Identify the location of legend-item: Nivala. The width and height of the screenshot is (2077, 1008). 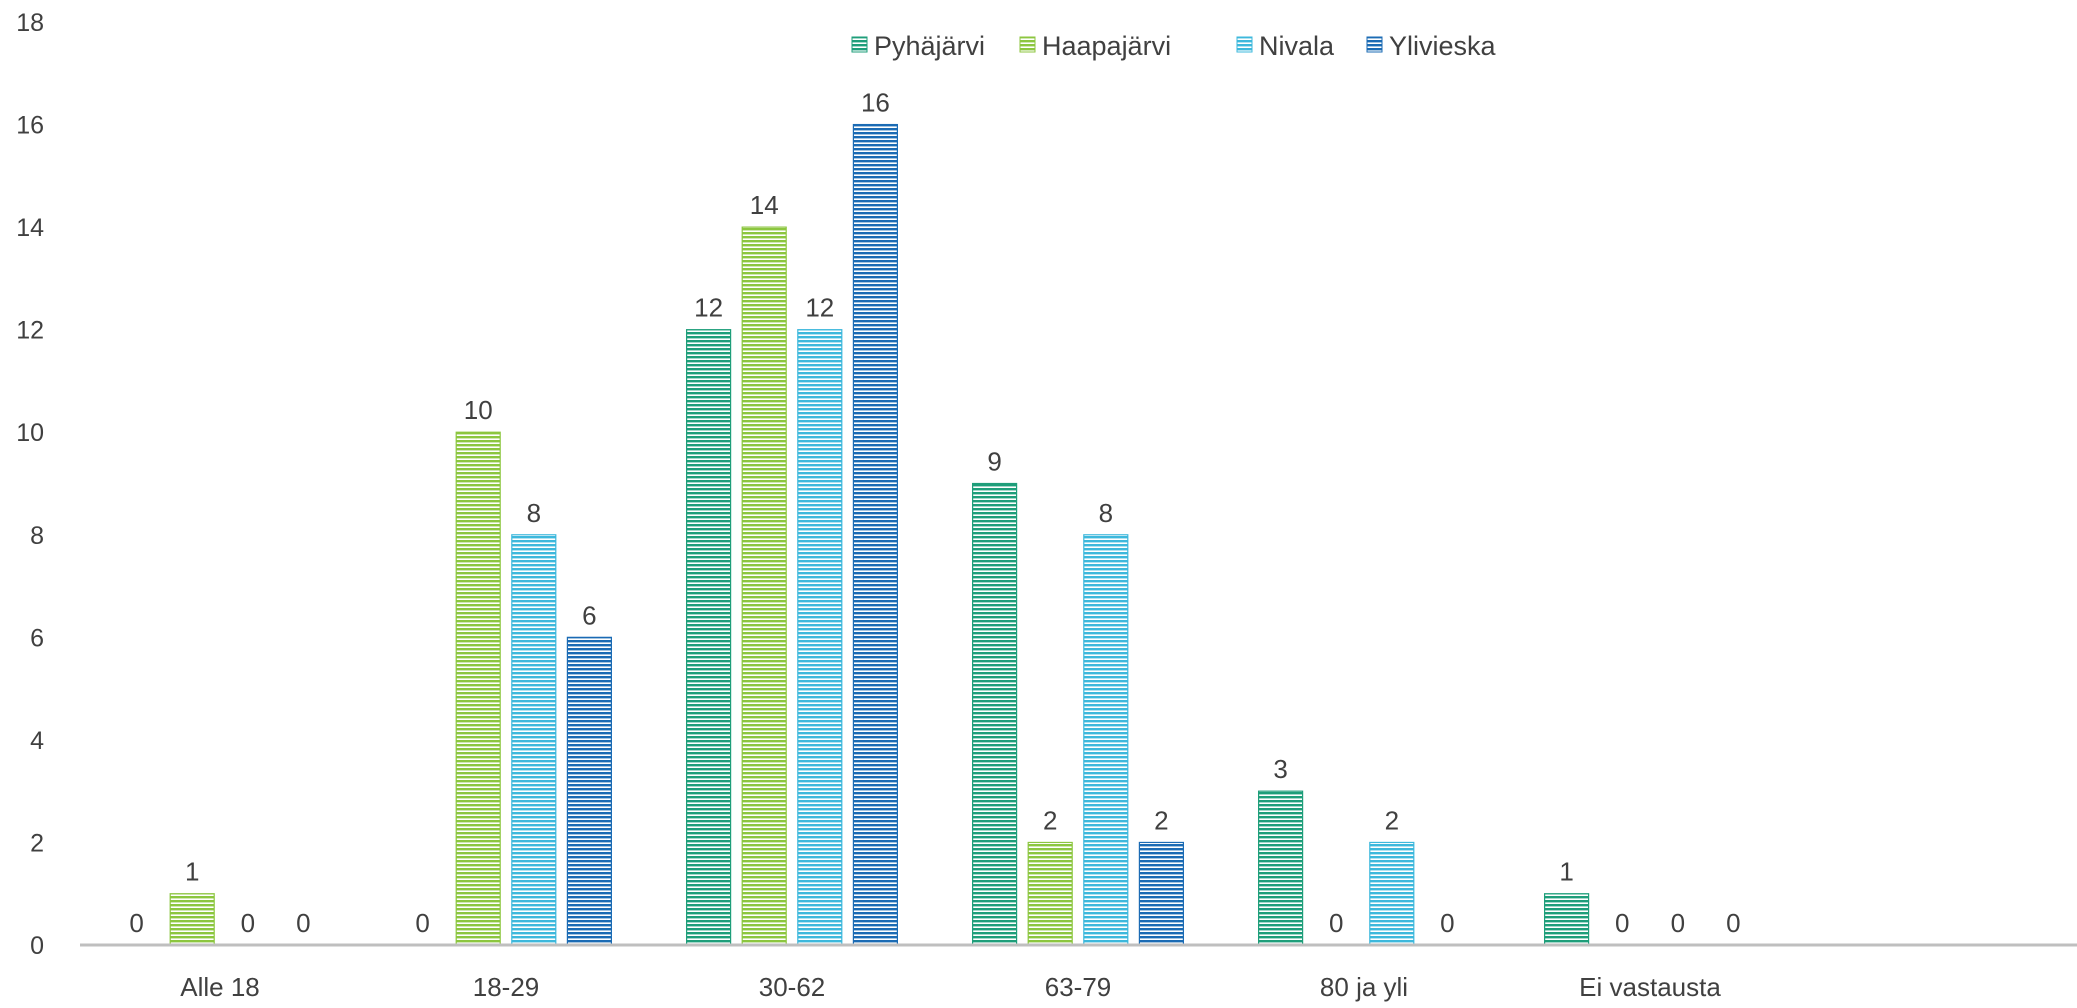
(1285, 46).